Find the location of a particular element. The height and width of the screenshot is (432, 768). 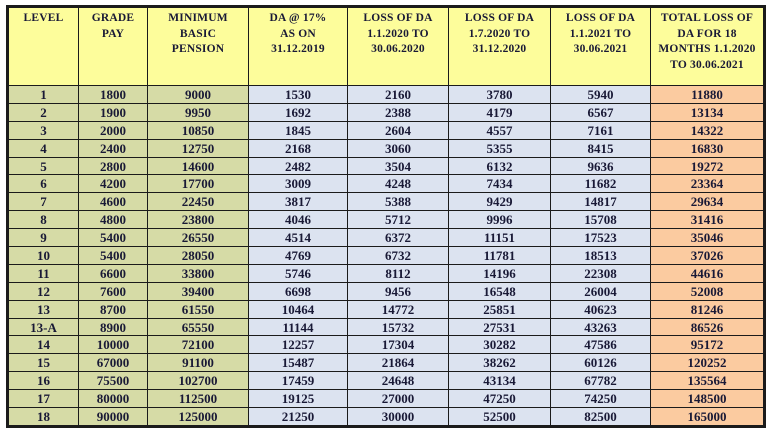

cell: 95172 is located at coordinates (707, 345).